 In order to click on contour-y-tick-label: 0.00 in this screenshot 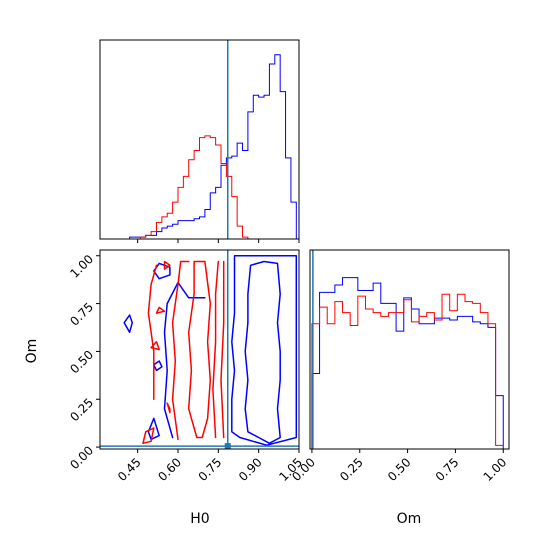, I will do `click(81, 457)`.